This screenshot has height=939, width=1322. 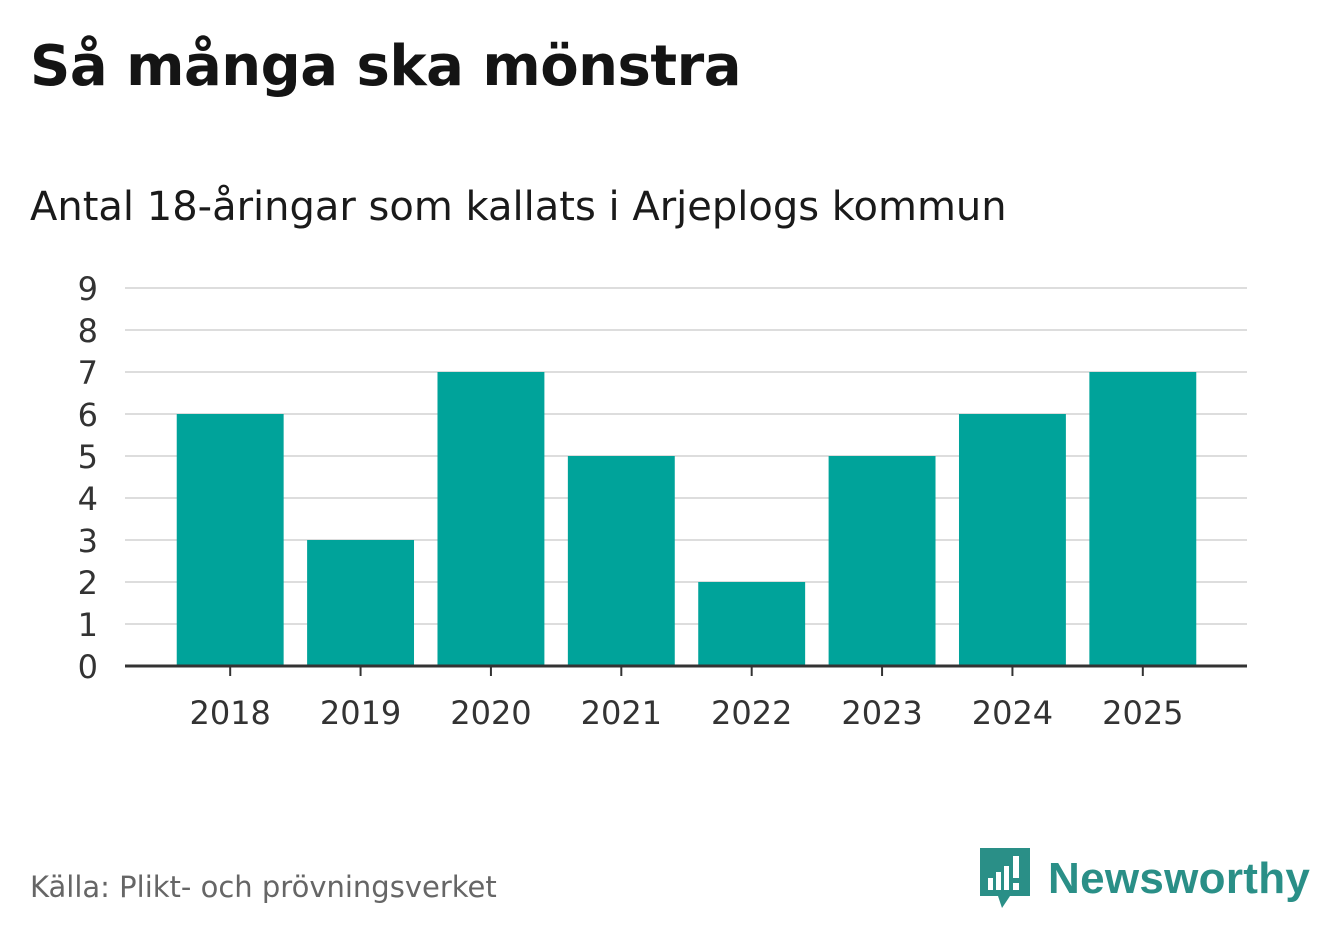 I want to click on x-tick-label: 2020, so click(x=490, y=713).